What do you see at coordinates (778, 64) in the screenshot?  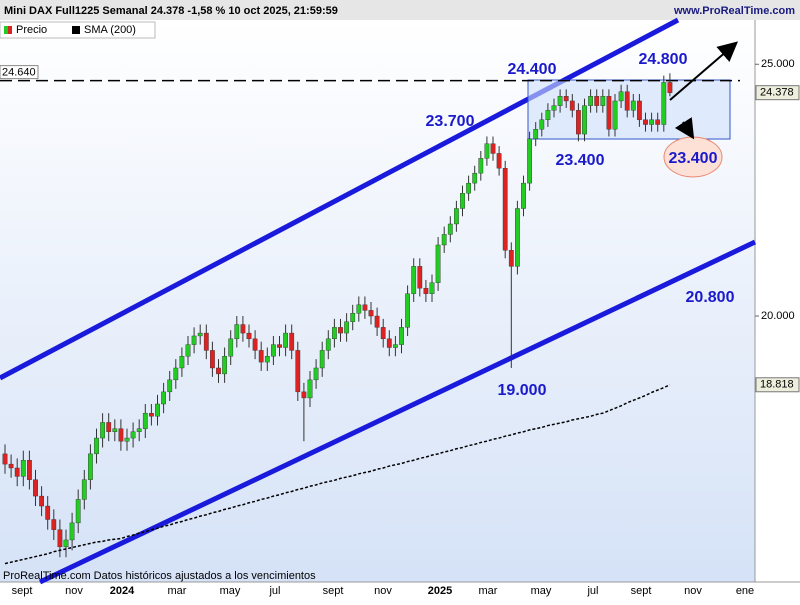 I see `y-tick-label: 25.000` at bounding box center [778, 64].